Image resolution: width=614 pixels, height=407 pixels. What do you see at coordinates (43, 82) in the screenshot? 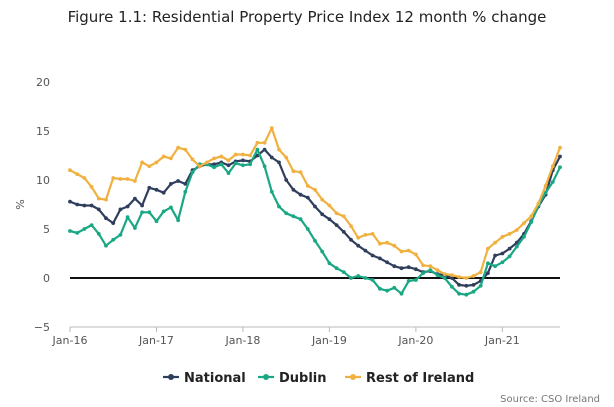
I see `y-tick-label: 20` at bounding box center [43, 82].